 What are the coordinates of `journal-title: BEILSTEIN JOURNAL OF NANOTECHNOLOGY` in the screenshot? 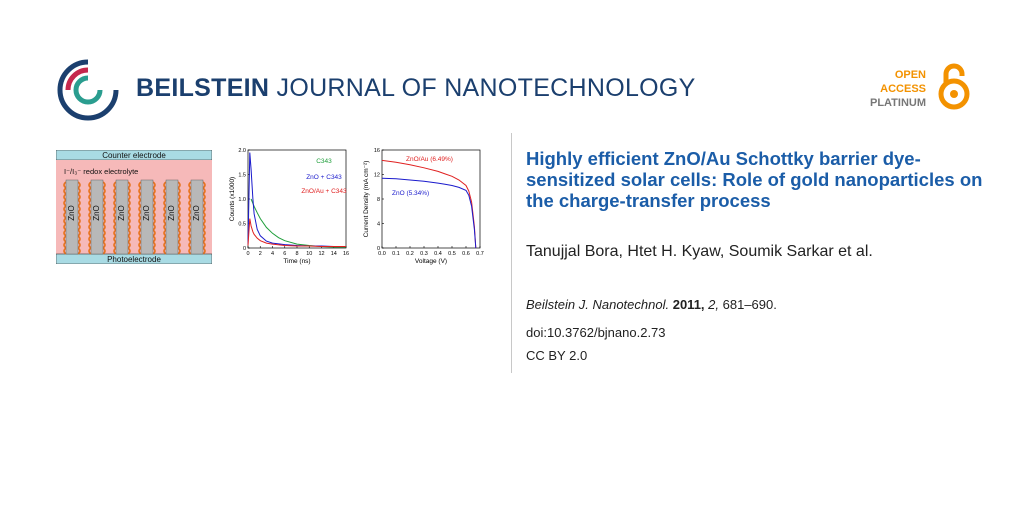 It's located at (416, 88).